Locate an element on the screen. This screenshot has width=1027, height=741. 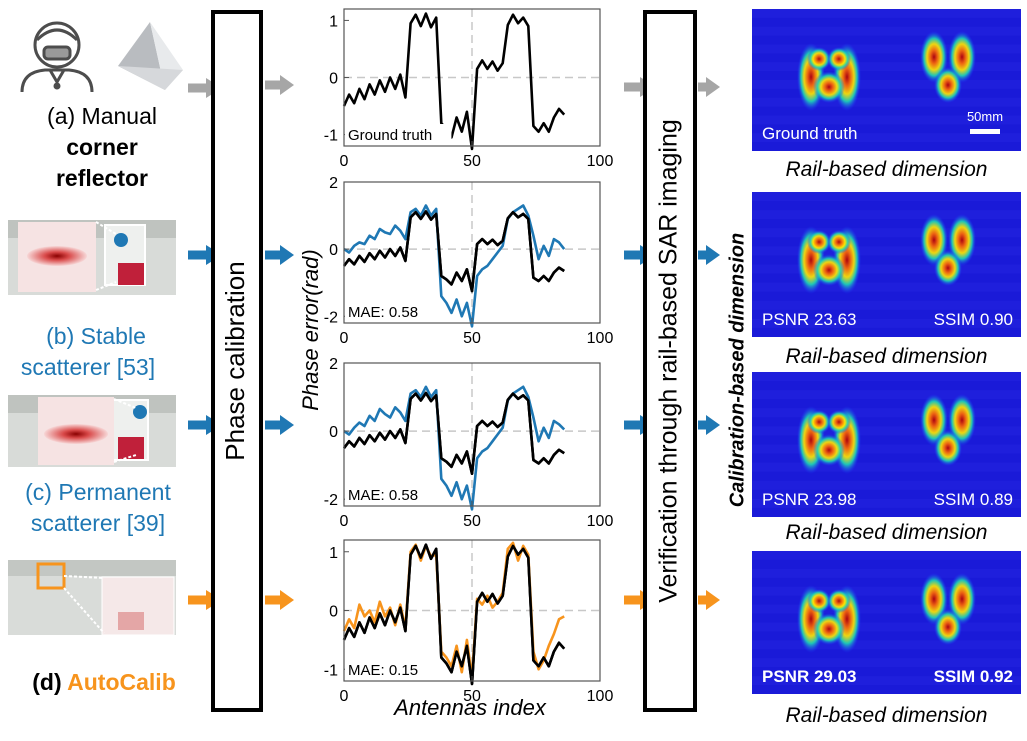
series-ground-truth is located at coordinates (454, 81).